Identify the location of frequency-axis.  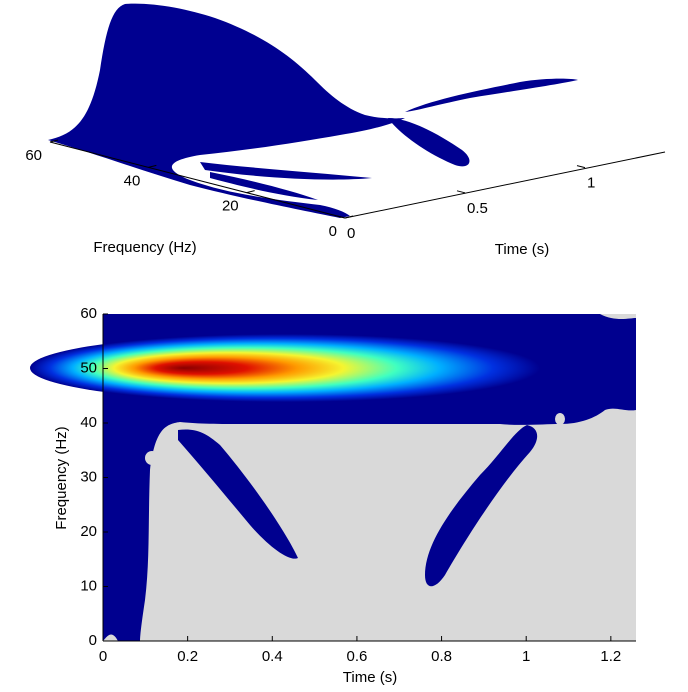
(197, 180).